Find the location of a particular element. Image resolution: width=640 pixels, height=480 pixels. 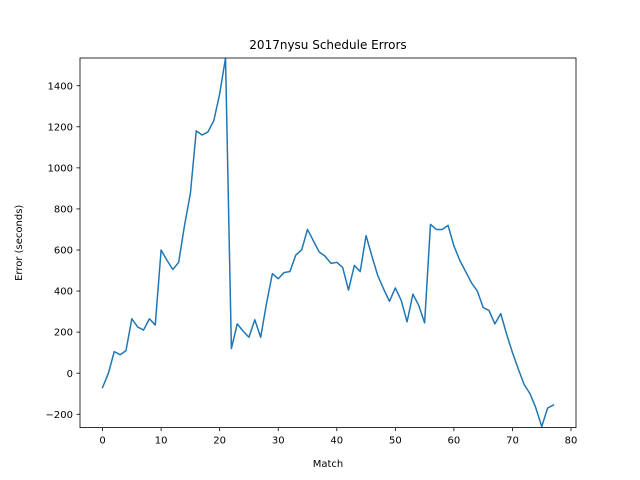

x-axis: 0 10 20 30 40 50 60 70 80 is located at coordinates (338, 437).